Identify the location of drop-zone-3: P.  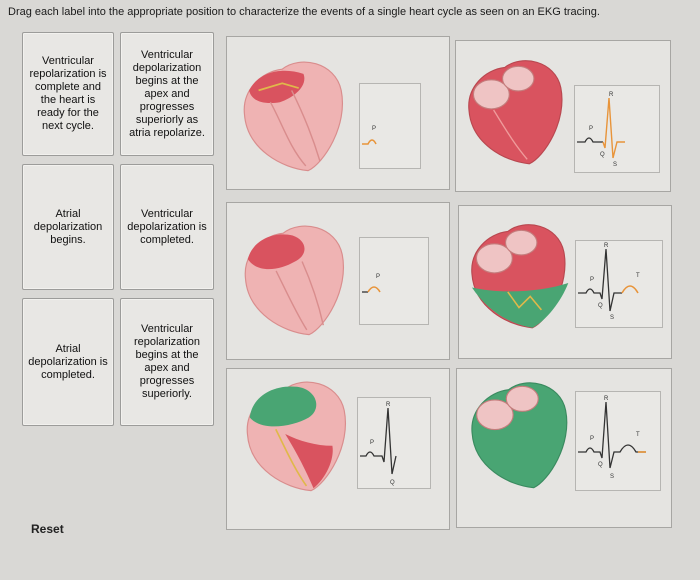
(338, 281).